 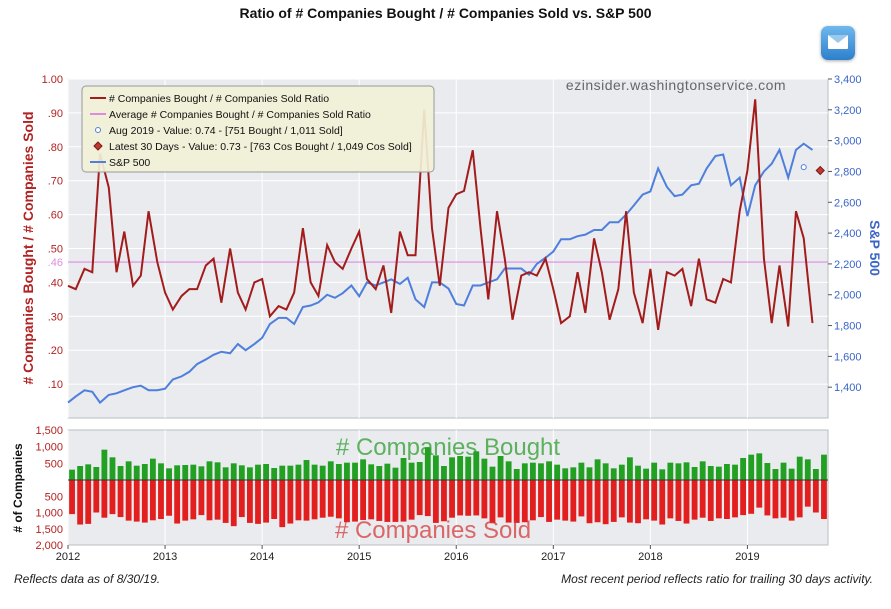 I want to click on aug-2019-marker, so click(x=803, y=167).